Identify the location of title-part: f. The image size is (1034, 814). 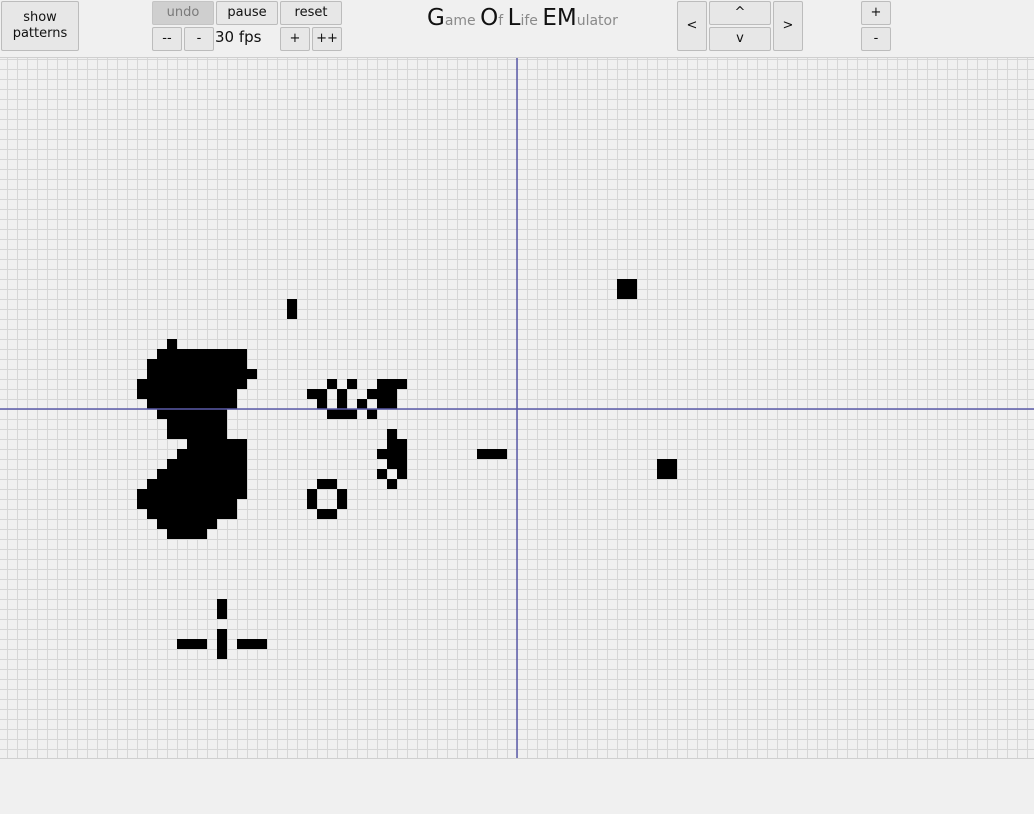
(503, 21).